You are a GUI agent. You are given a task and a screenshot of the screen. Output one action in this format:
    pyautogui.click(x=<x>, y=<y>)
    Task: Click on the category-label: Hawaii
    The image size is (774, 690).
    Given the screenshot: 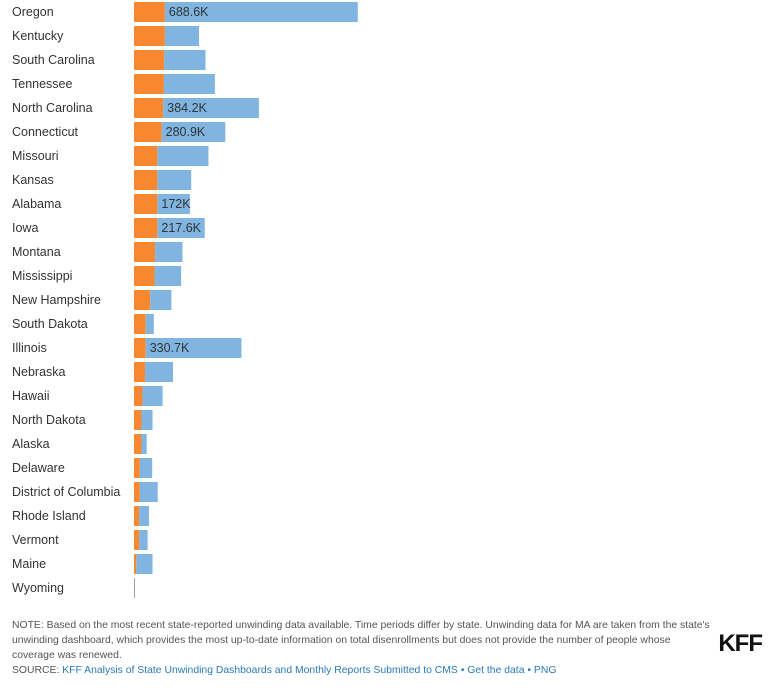 What is the action you would take?
    pyautogui.click(x=31, y=396)
    